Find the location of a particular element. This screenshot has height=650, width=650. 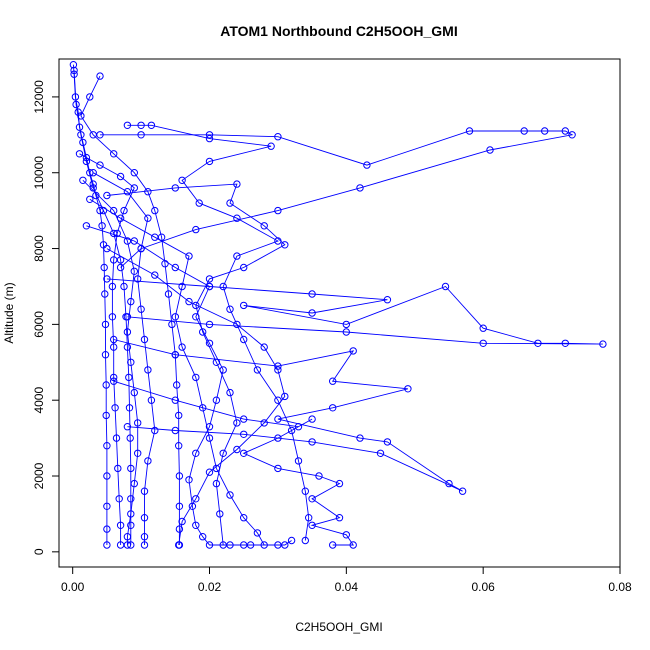

x-tick-label: 0.08 is located at coordinates (620, 587).